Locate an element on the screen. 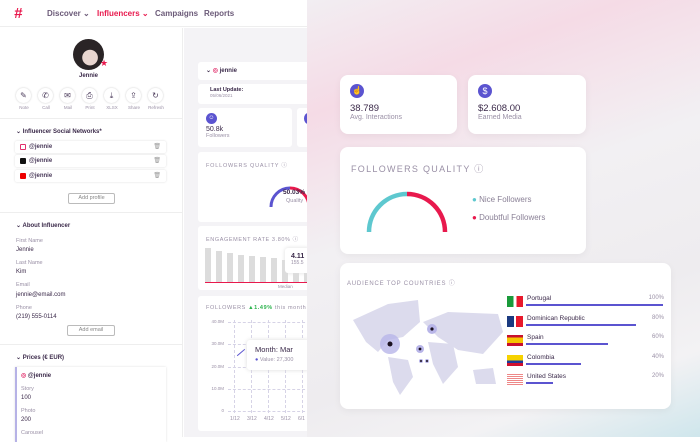 The height and width of the screenshot is (442, 700). x-tick: 5/12 is located at coordinates (286, 419).